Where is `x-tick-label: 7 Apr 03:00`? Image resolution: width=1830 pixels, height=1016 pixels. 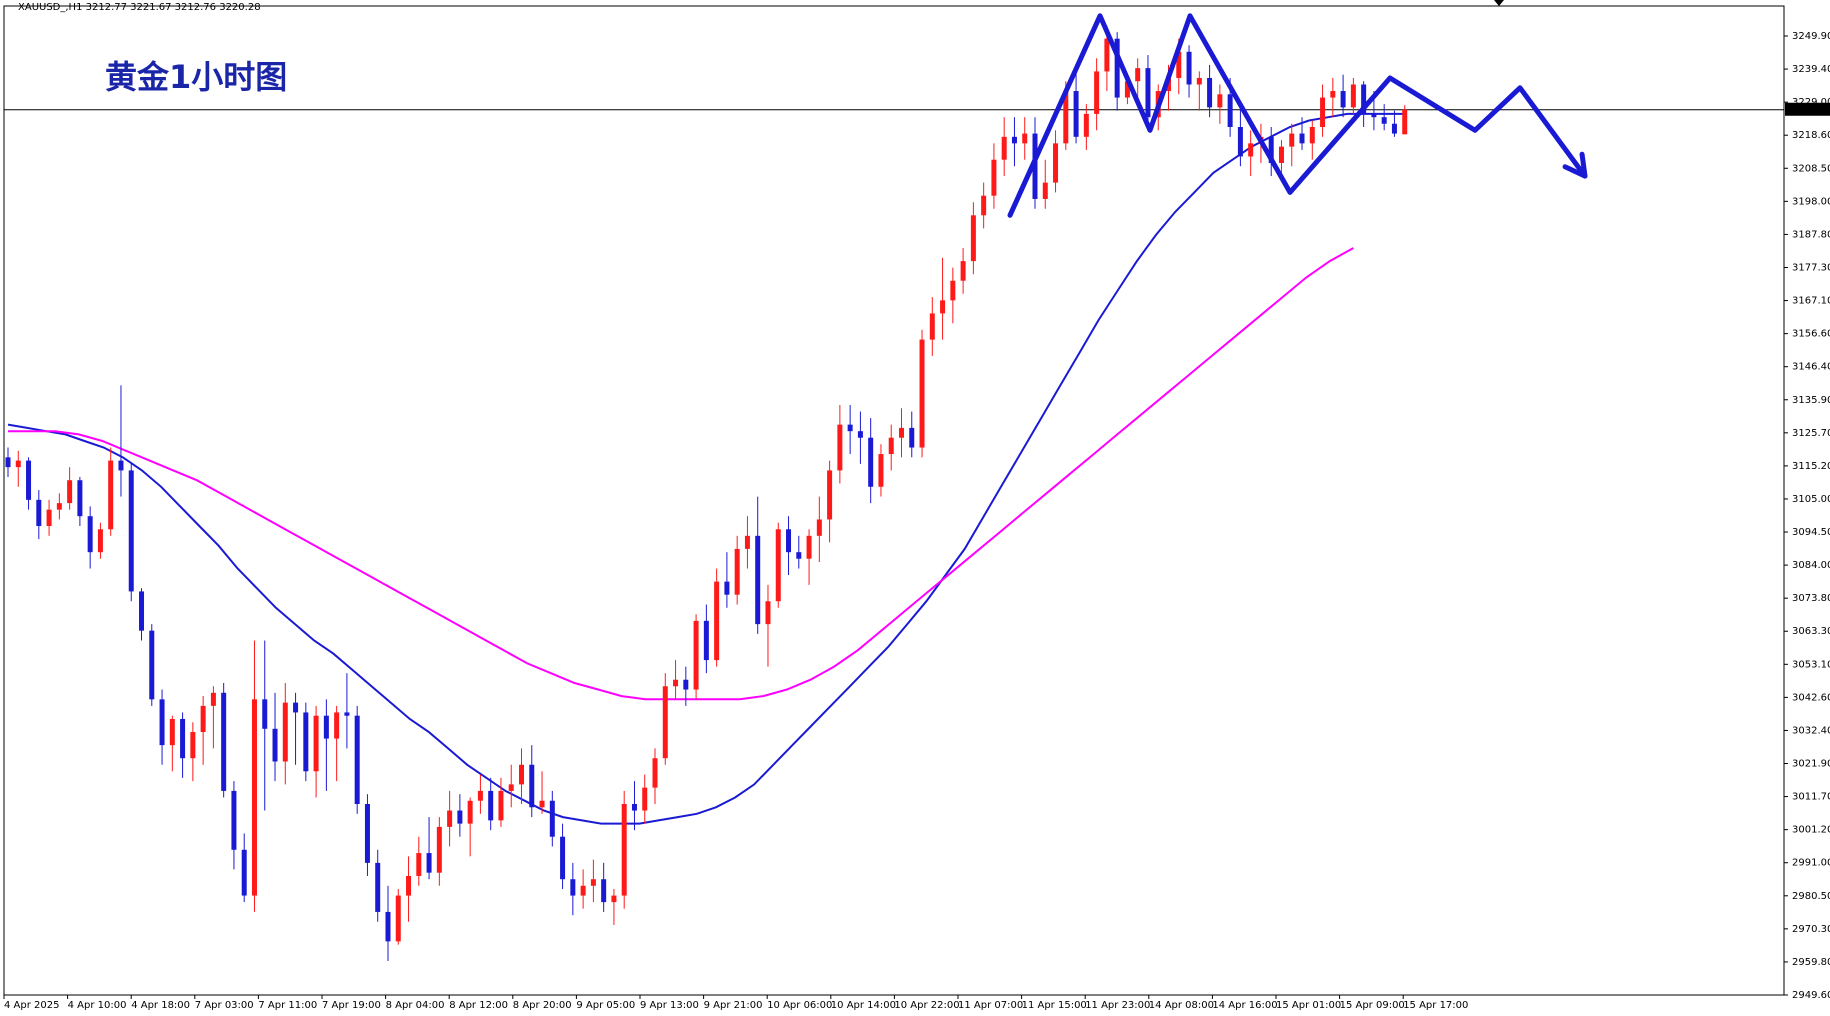 x-tick-label: 7 Apr 03:00 is located at coordinates (224, 1005).